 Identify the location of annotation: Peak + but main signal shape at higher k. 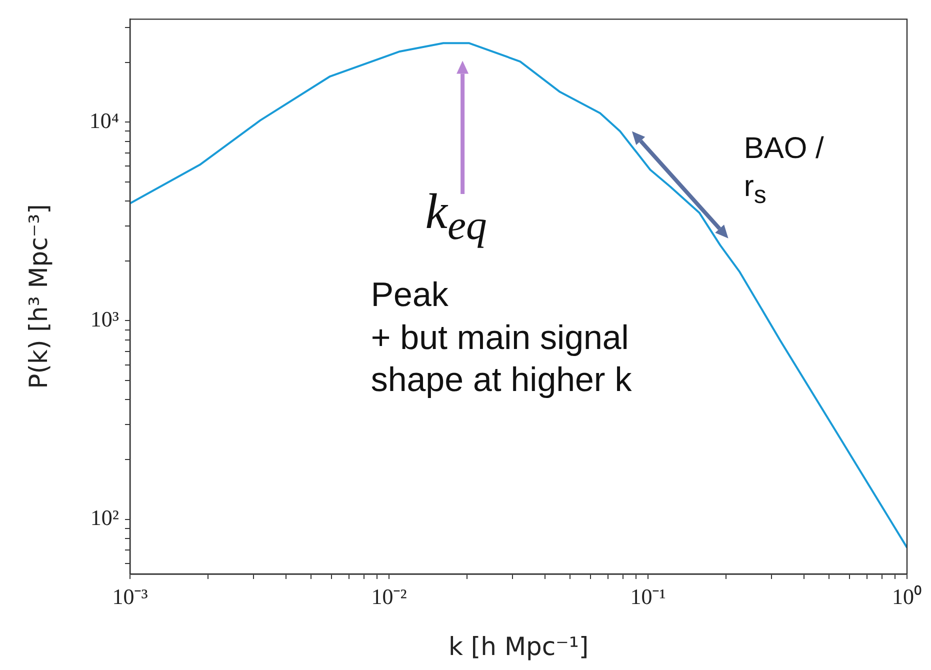
(501, 338).